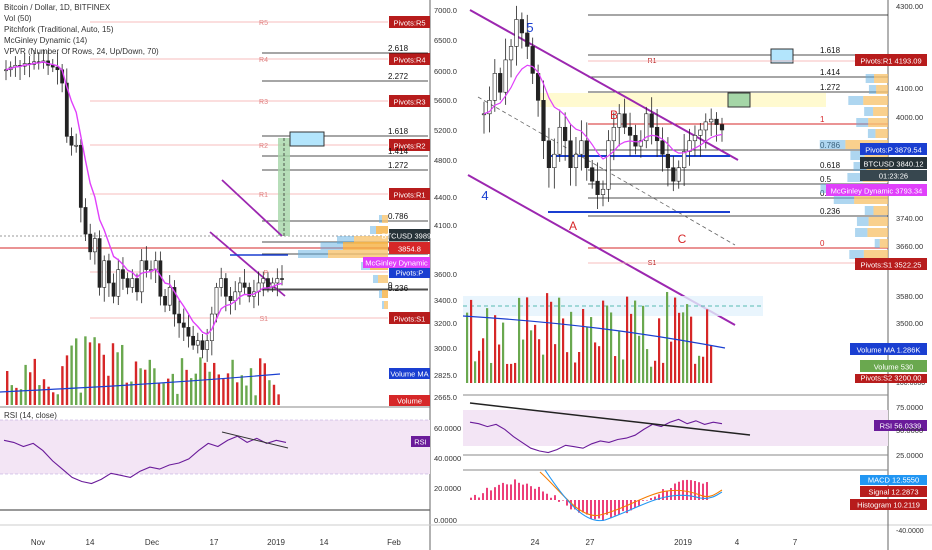  I want to click on right-last-price-text: BTCUSD 3840.12, so click(893, 164).